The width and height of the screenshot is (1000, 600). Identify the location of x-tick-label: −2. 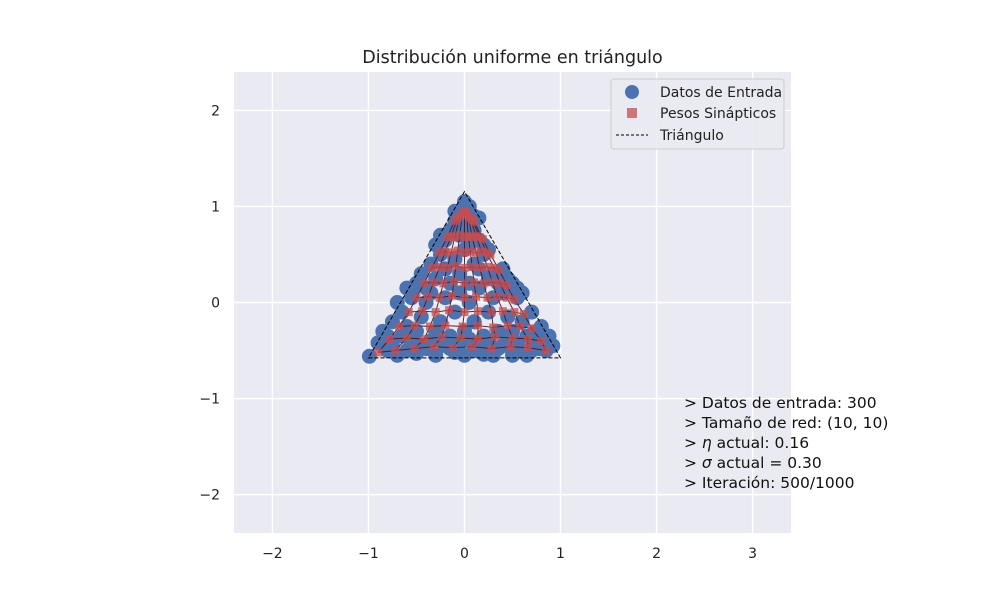
(272, 554).